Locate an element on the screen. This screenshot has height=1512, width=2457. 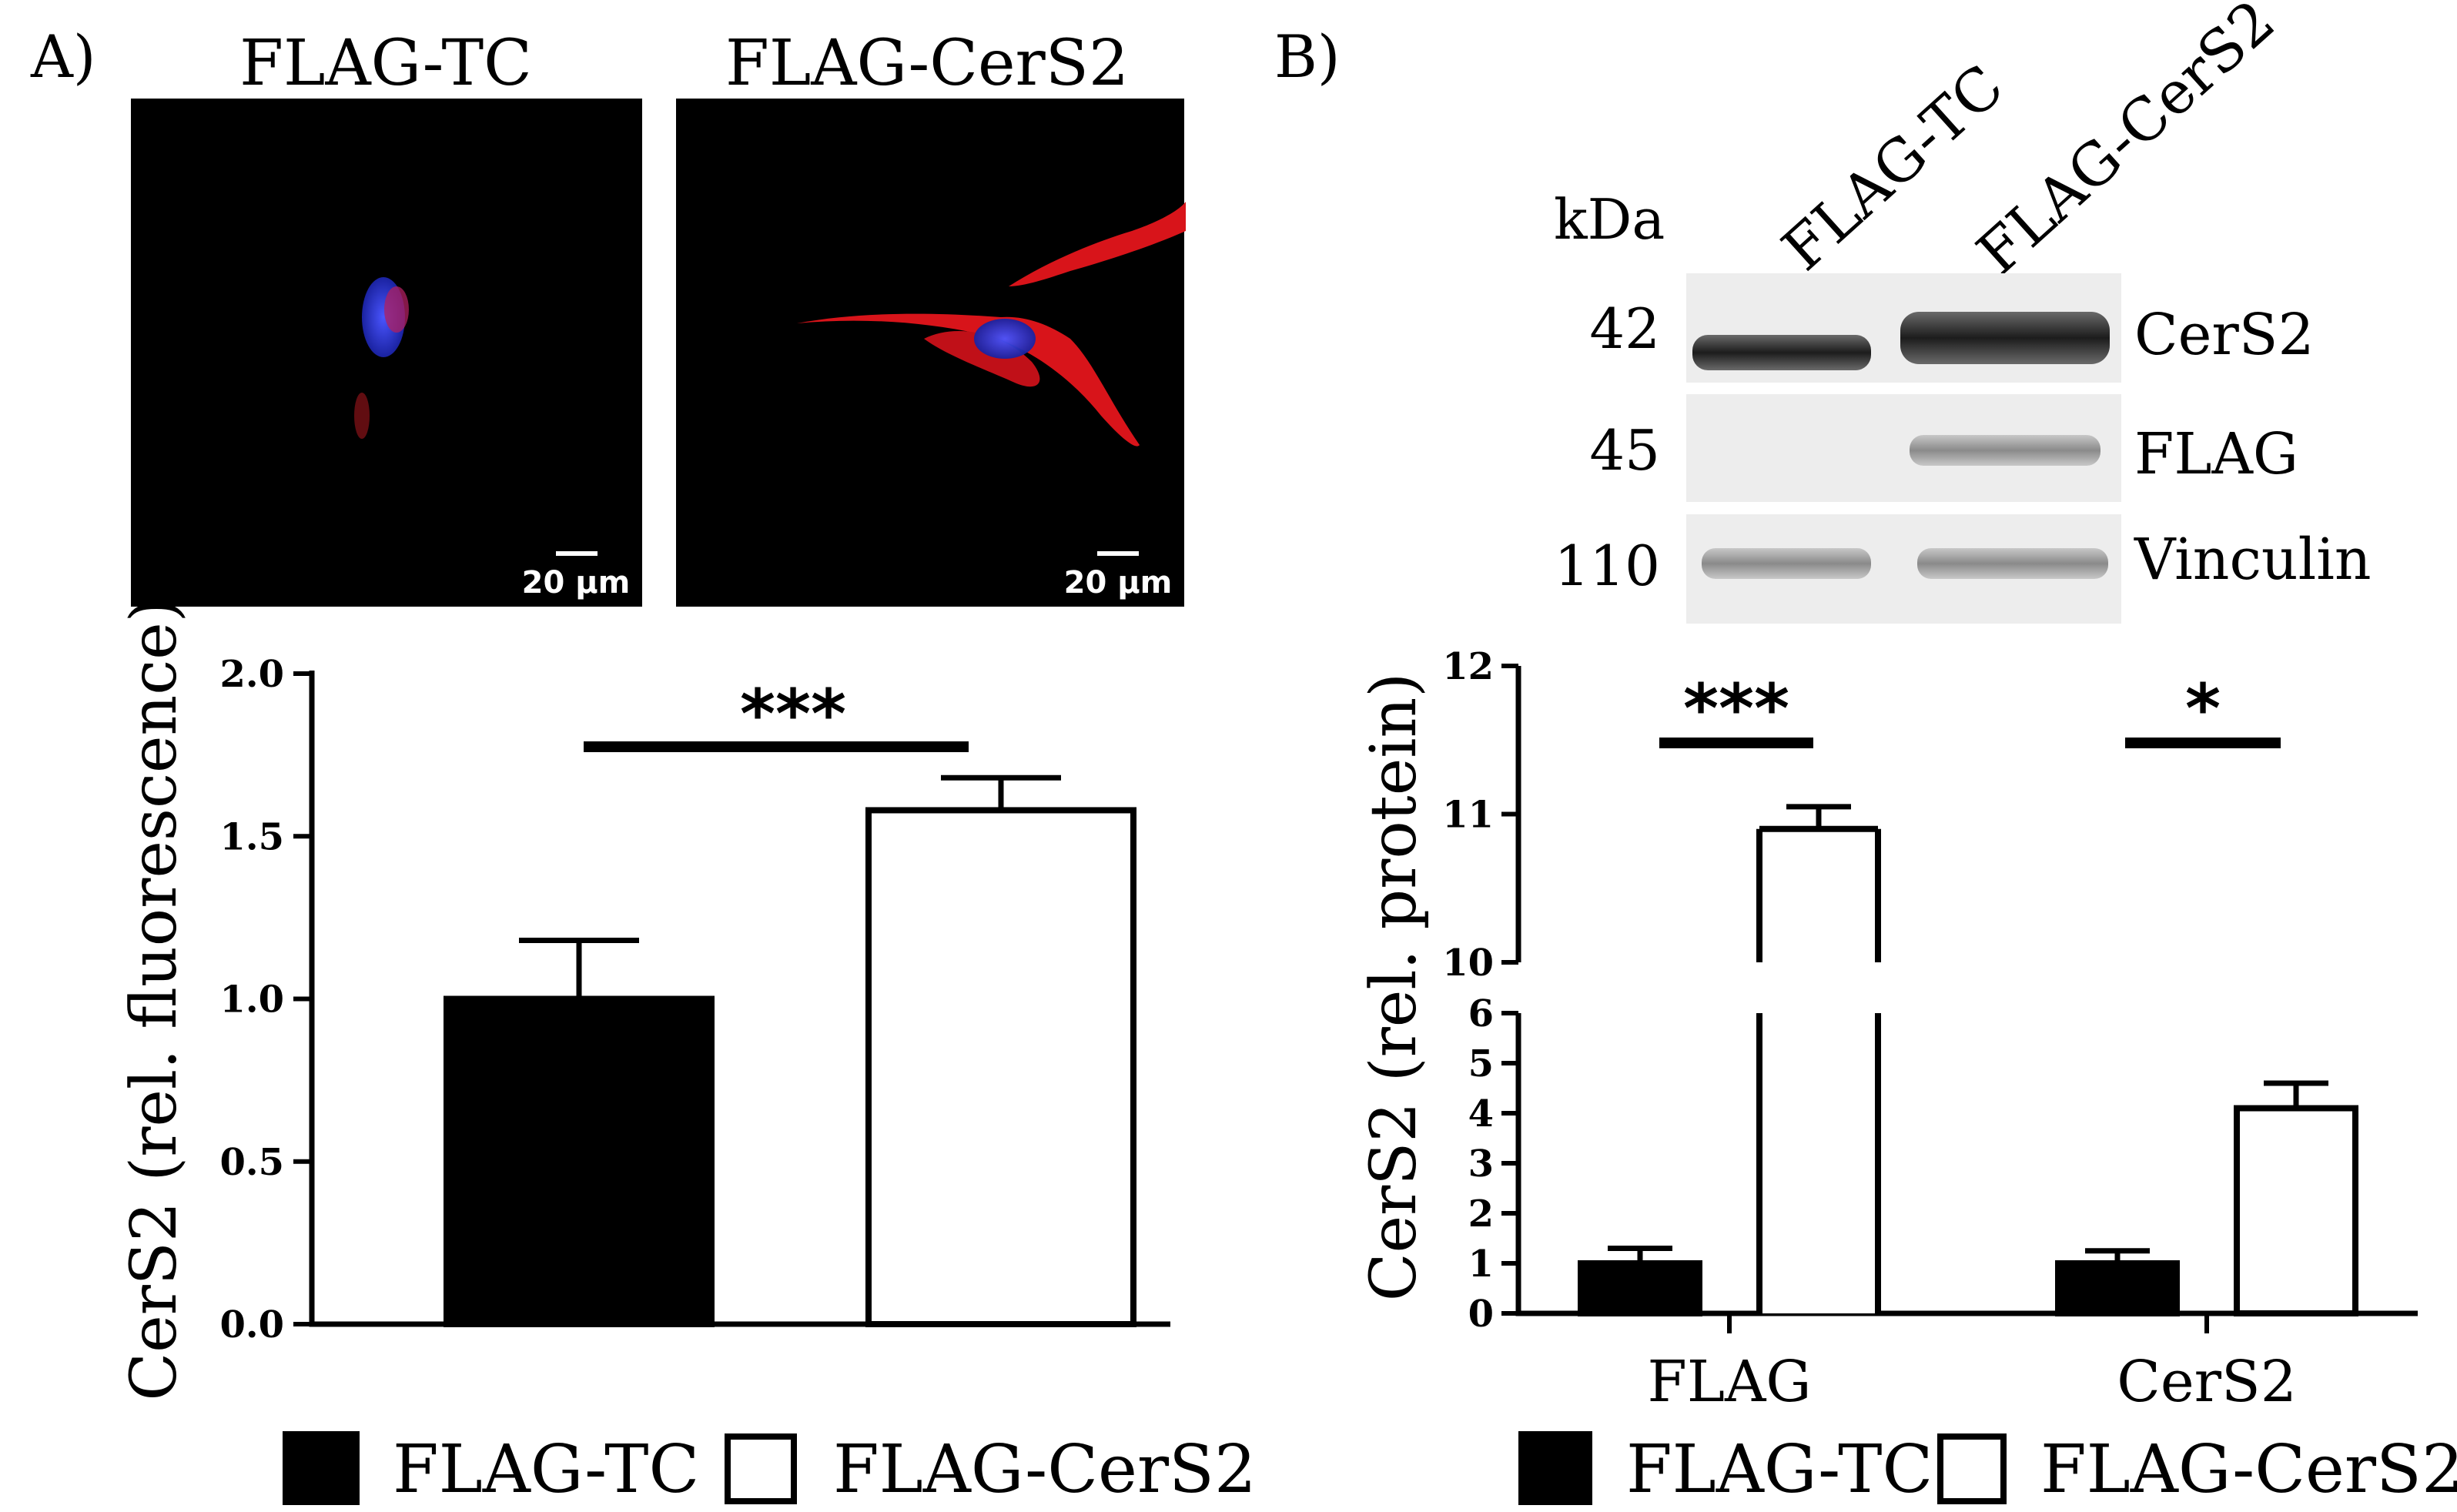
legend-a: FLAG-TC FLAG-CerS2 is located at coordinates (770, 1469).